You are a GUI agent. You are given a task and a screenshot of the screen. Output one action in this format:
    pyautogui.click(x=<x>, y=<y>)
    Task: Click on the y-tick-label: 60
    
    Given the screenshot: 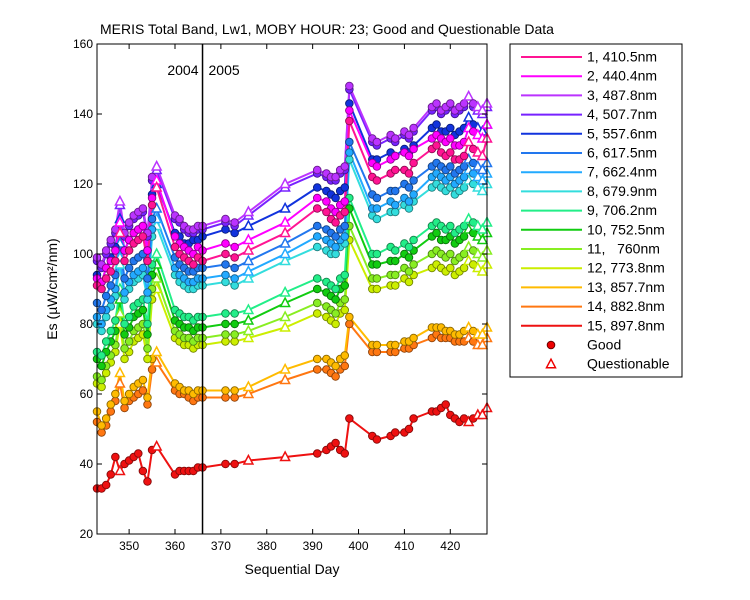 What is the action you would take?
    pyautogui.click(x=87, y=394)
    